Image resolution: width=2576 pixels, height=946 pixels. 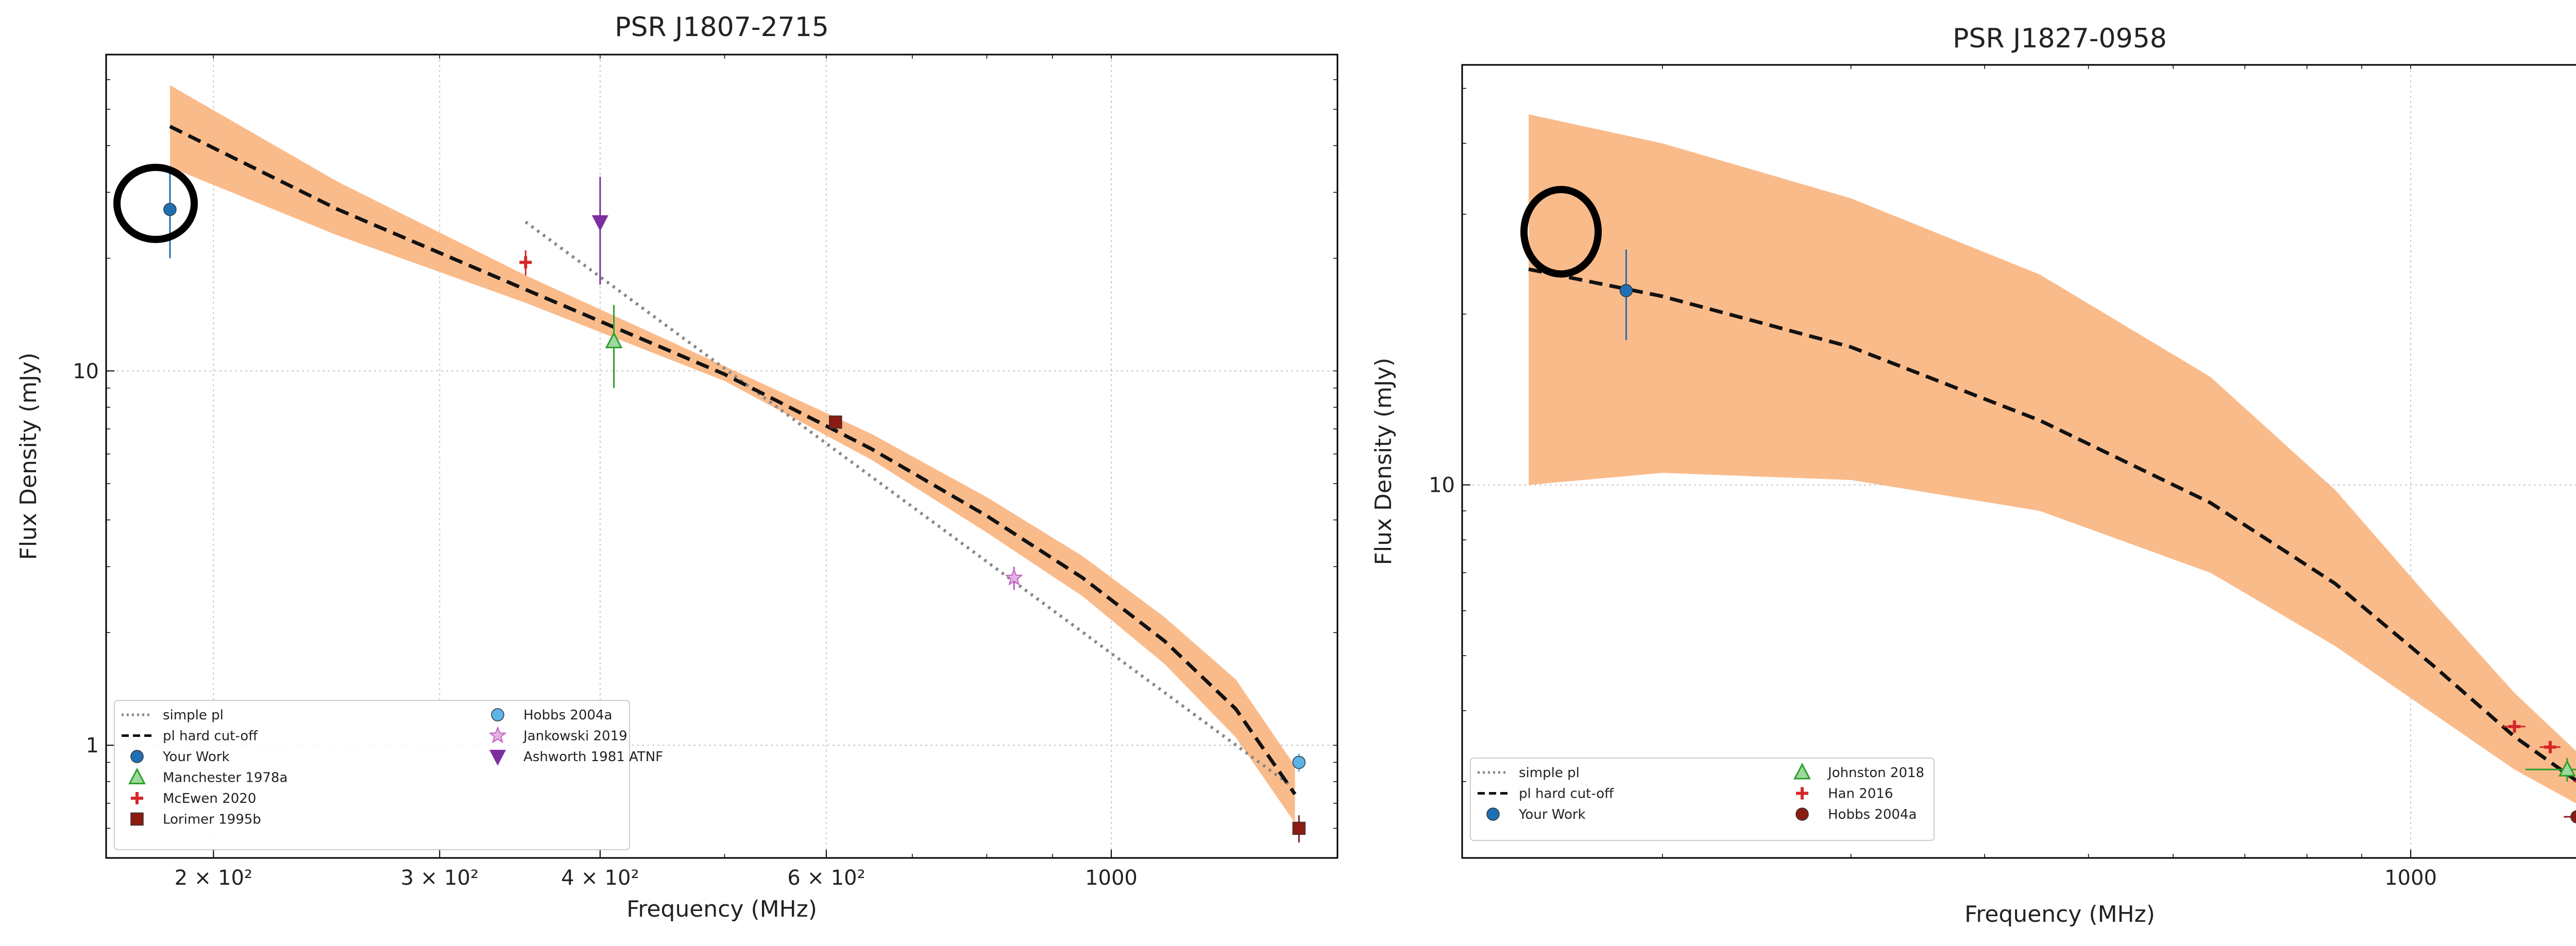 I want to click on legend-entry-lorimer-1995b-label: Lorimer 1995b, so click(x=212, y=820).